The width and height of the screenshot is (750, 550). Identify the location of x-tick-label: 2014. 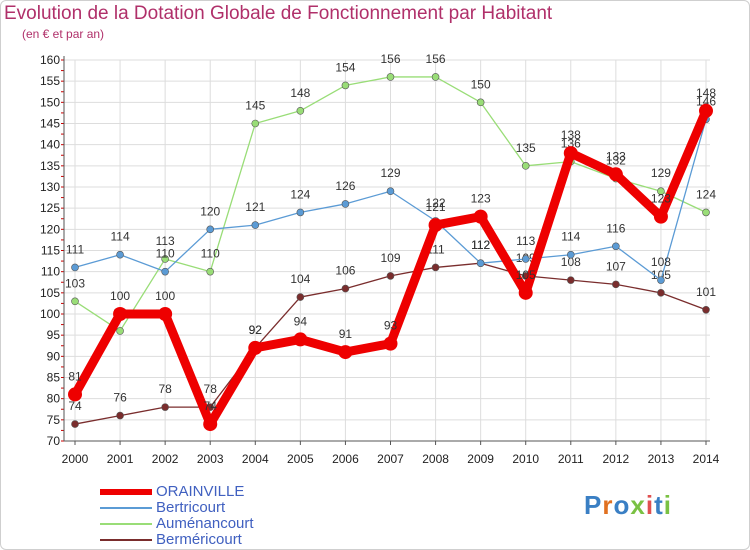
(706, 459).